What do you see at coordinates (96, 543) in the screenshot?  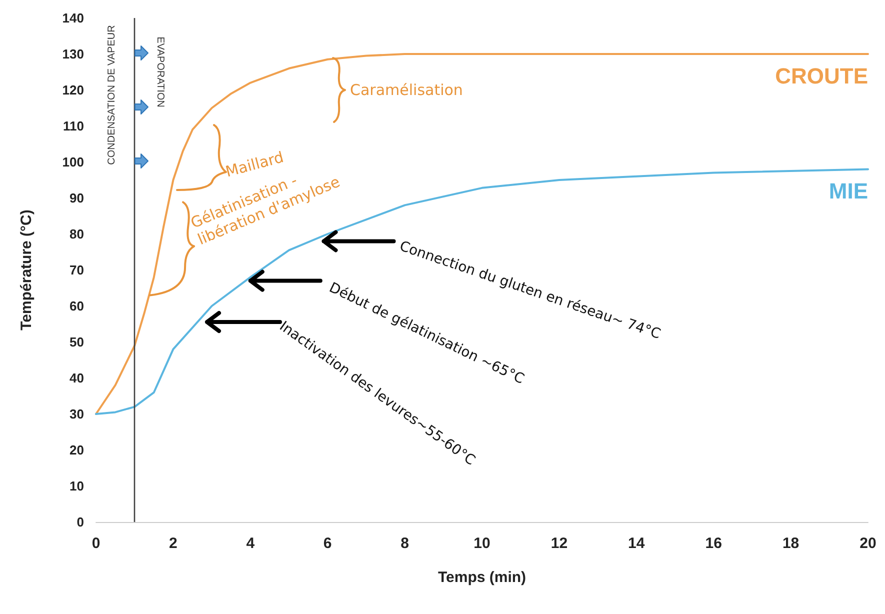 I see `x-tick-label: 0` at bounding box center [96, 543].